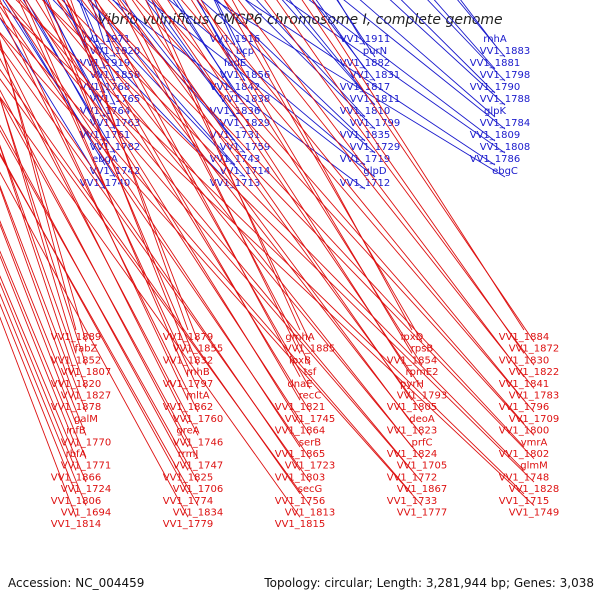 Image resolution: width=600 pixels, height=600 pixels. Describe the element at coordinates (422, 349) in the screenshot. I see `gene-label: rpsB` at that location.